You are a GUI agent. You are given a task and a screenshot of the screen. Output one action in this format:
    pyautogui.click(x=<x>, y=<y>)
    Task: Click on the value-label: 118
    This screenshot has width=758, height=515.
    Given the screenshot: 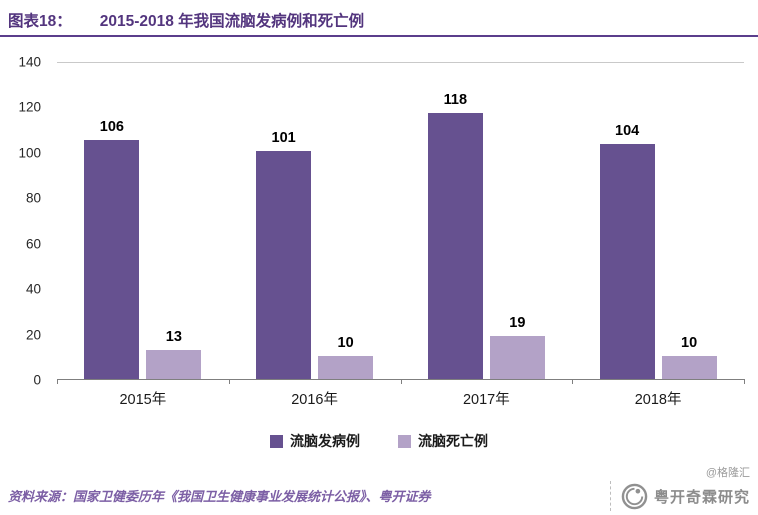 What is the action you would take?
    pyautogui.click(x=455, y=99)
    